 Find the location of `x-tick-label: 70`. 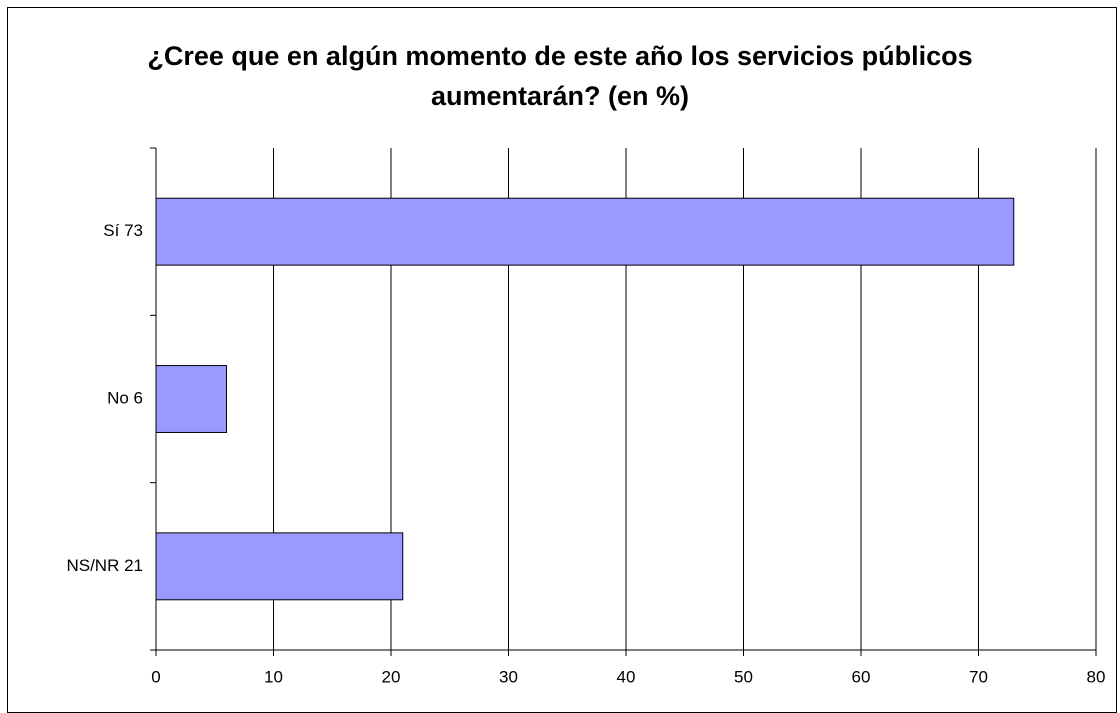

x-tick-label: 70 is located at coordinates (978, 676).